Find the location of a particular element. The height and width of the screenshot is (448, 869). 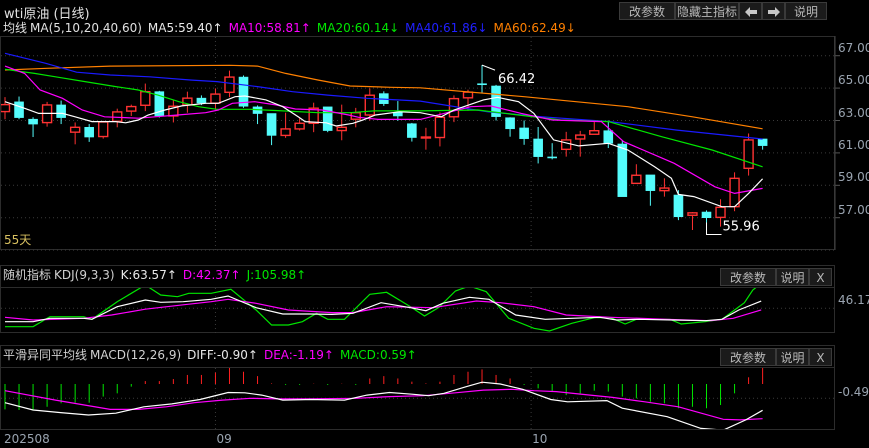

edit-params-button: 改参数 is located at coordinates (647, 11).